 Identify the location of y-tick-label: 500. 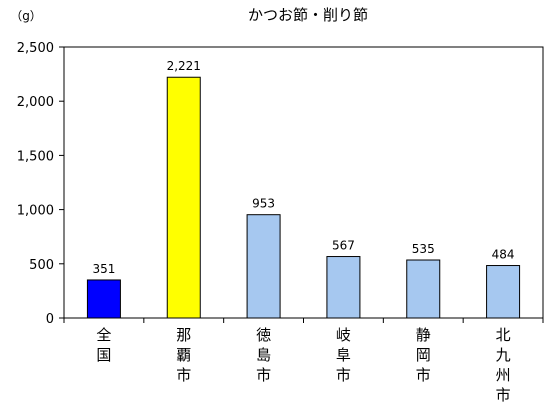
(41, 265).